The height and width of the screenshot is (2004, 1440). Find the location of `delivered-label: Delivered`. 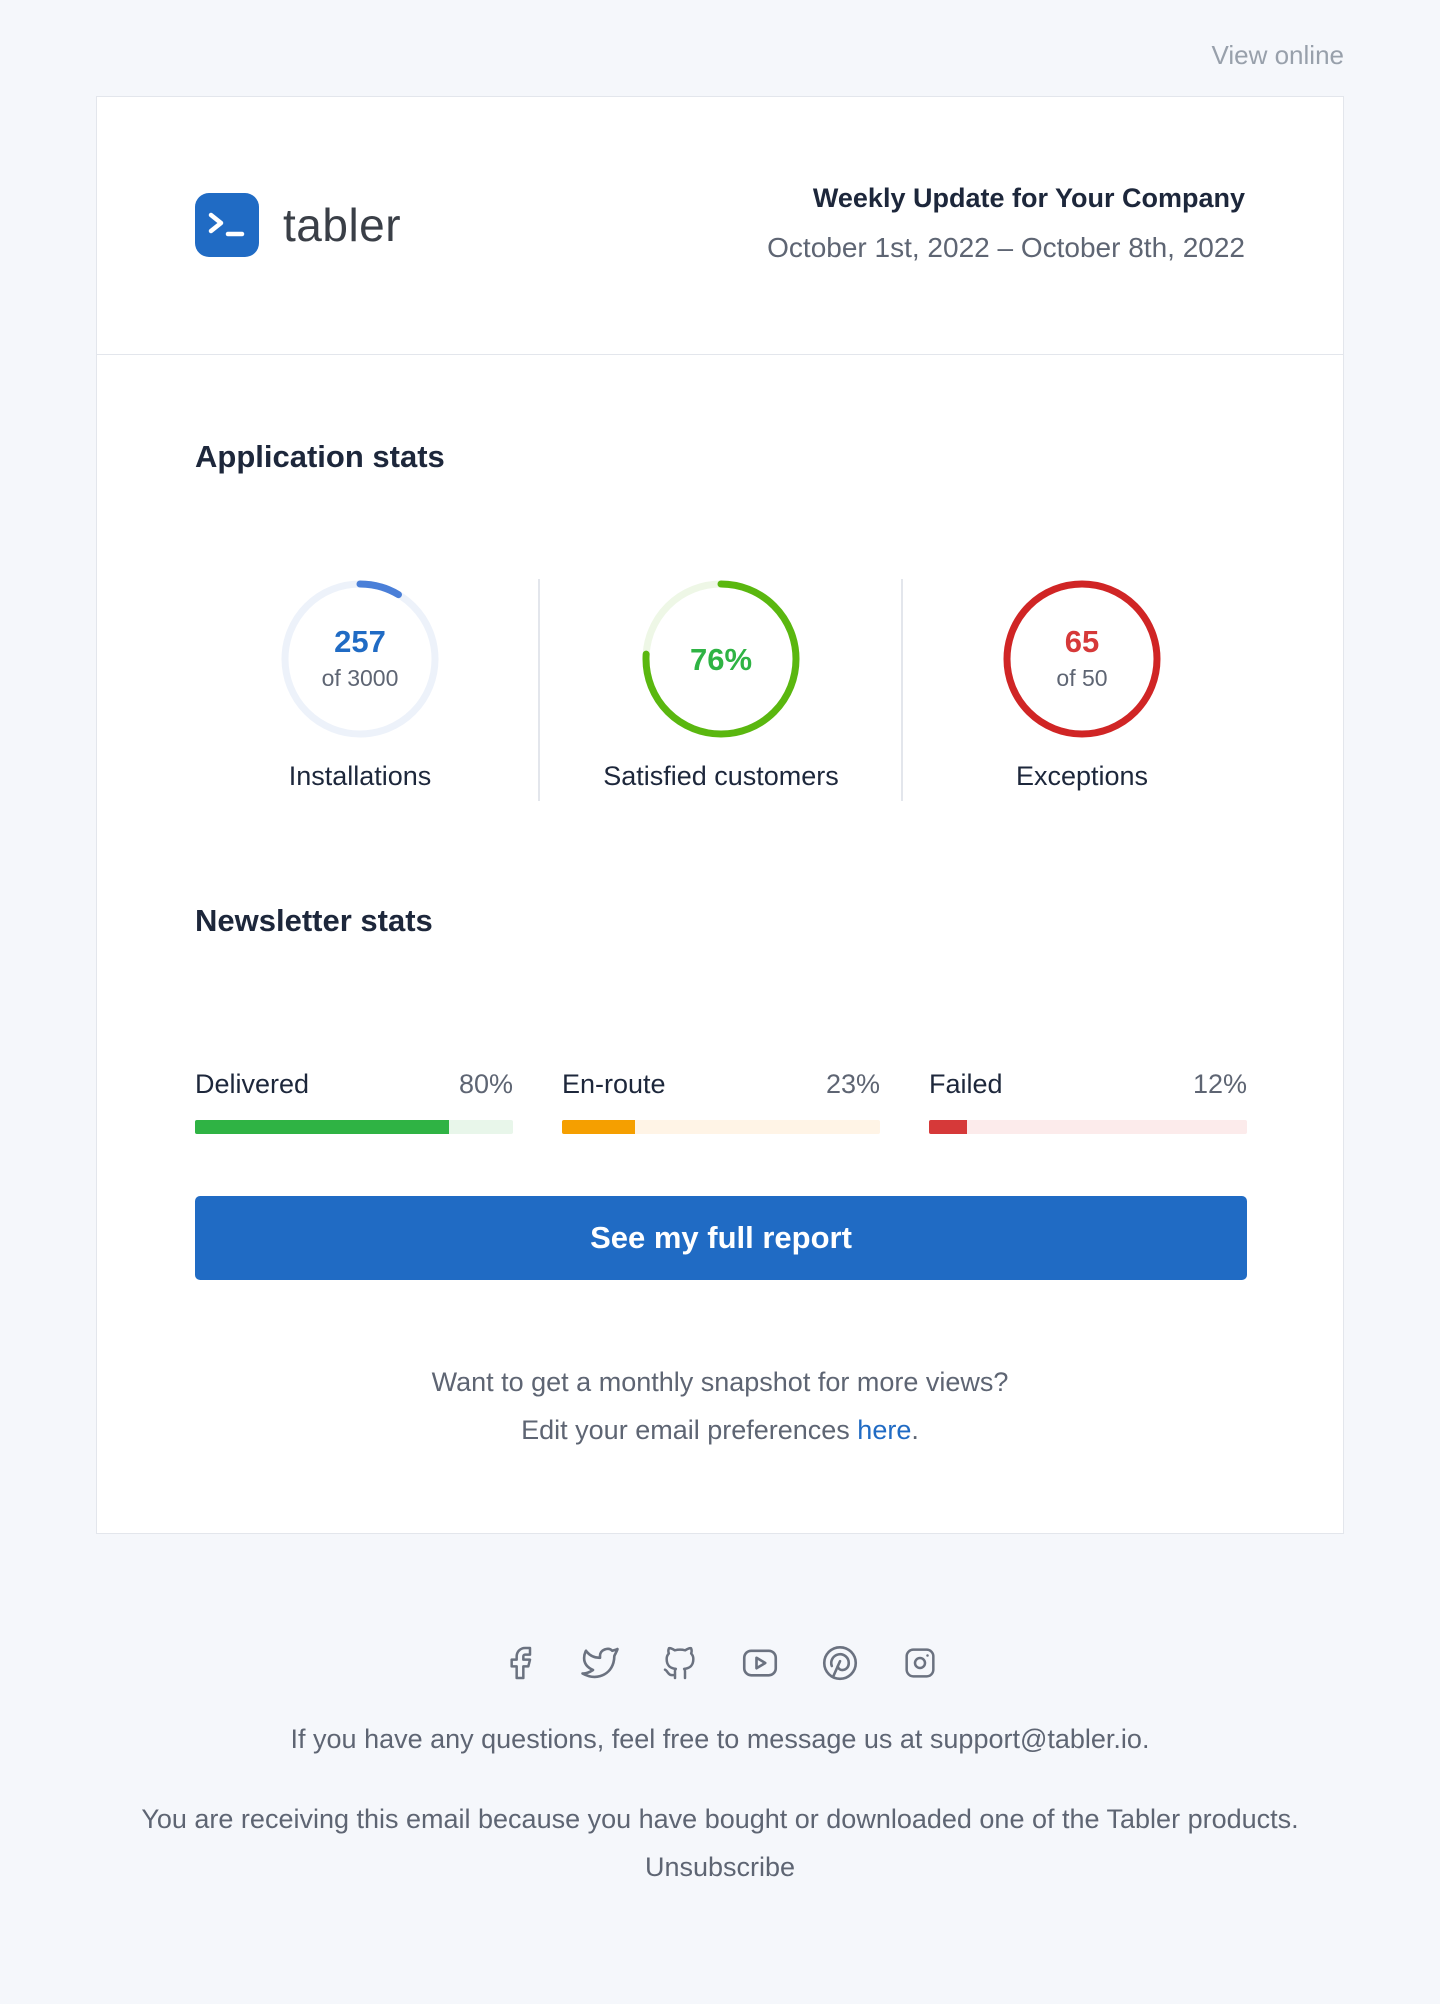

delivered-label: Delivered is located at coordinates (252, 1084).